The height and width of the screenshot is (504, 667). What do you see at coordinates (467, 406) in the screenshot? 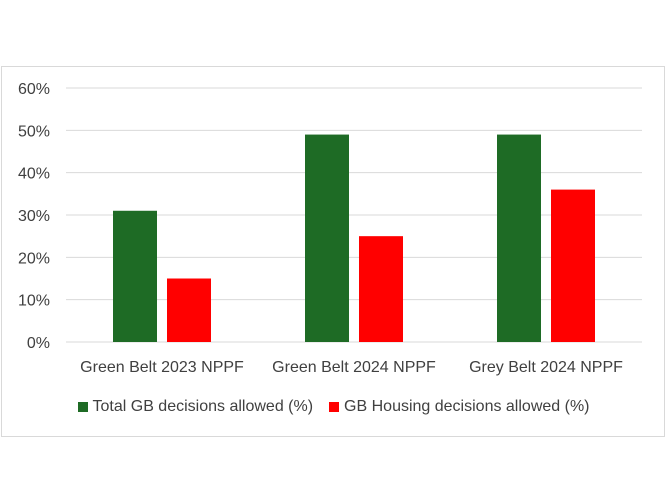
I see `legend-label-housing: GB Housing decisions allowed (%)` at bounding box center [467, 406].